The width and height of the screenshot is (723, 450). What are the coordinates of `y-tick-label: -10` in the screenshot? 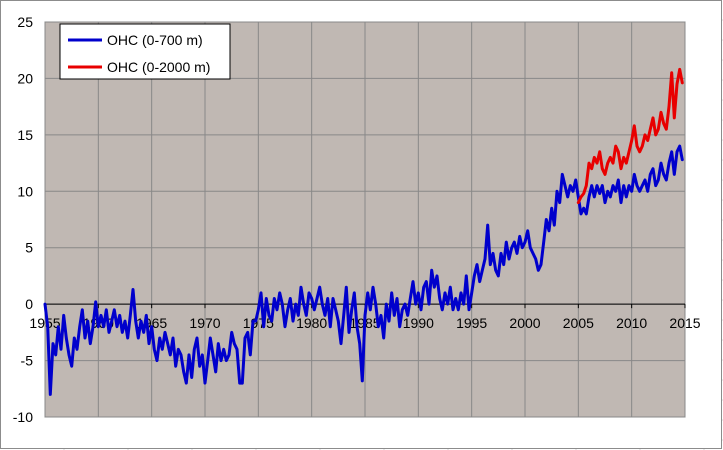 It's located at (23, 417).